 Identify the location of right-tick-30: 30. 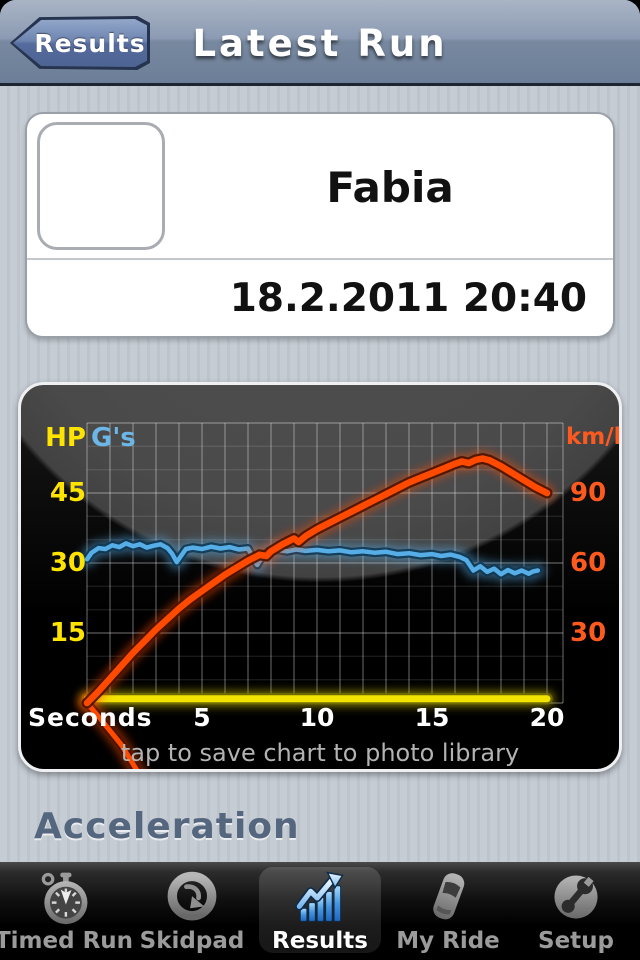
(588, 633).